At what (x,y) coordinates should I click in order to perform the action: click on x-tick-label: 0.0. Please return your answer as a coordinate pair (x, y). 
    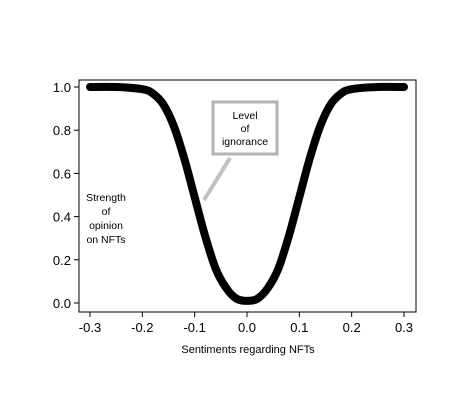
    Looking at the image, I should click on (247, 327).